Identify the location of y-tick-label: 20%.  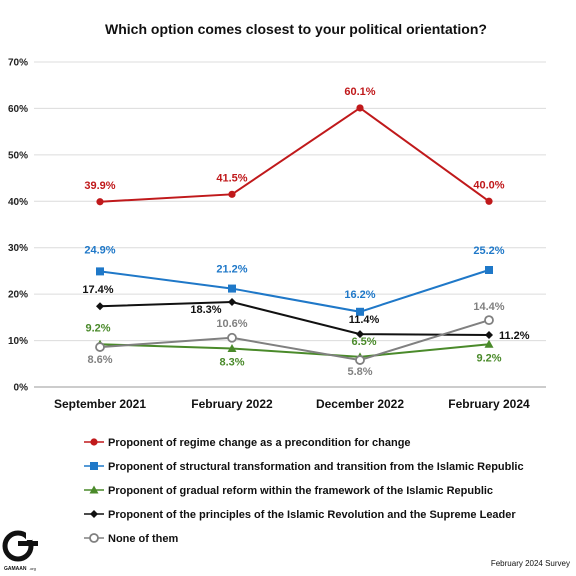
(18, 295).